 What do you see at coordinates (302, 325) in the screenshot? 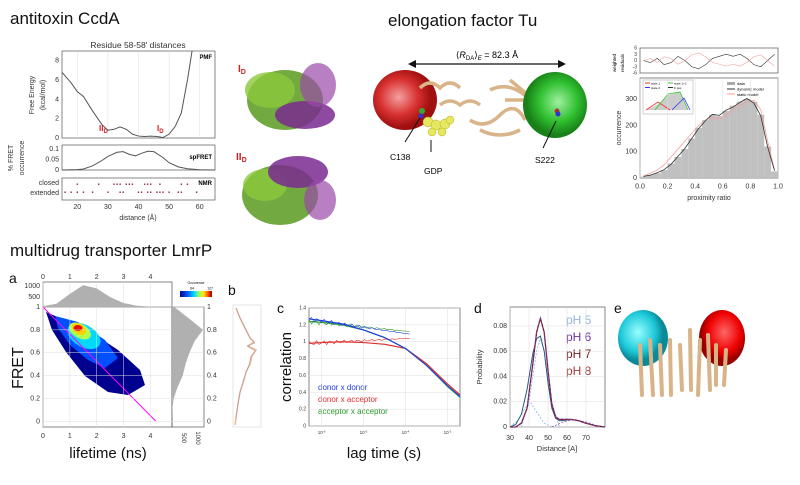
I see `c-y-tick-label: 1.2` at bounding box center [302, 325].